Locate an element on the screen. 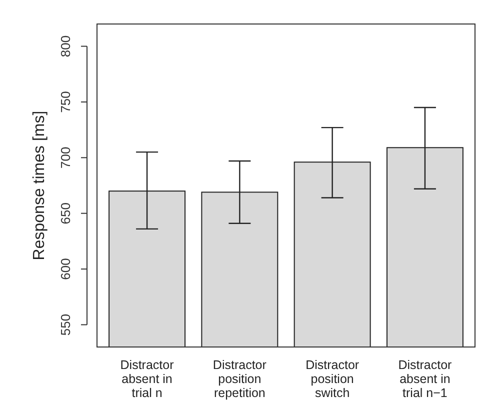  y-tick-label: 600 is located at coordinates (65, 269).